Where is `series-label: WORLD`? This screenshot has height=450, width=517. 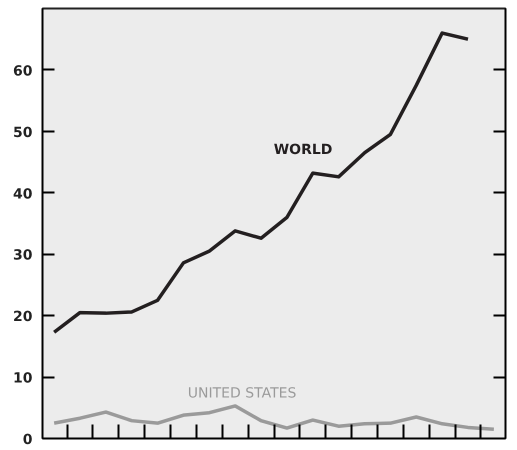 series-label: WORLD is located at coordinates (303, 150).